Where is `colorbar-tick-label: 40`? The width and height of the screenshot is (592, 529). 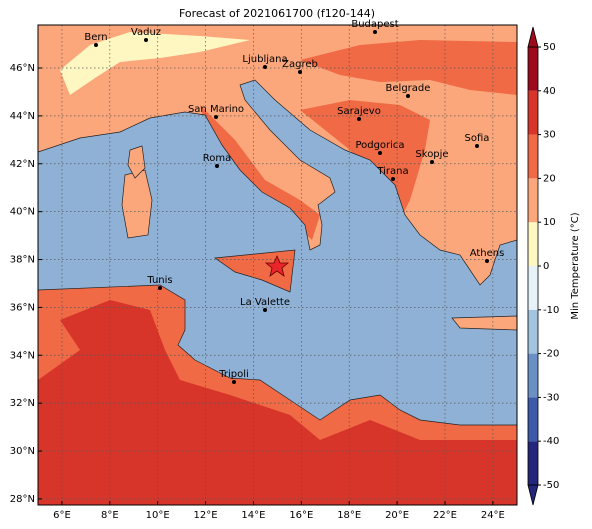
colorbar-tick-label: 40 is located at coordinates (549, 91).